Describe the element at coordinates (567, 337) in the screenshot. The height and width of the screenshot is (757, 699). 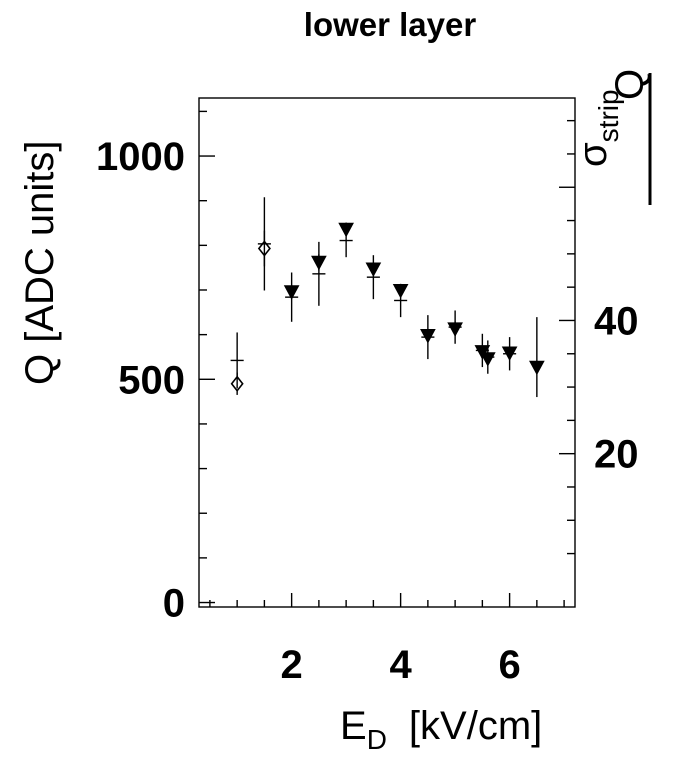
I see `y2-axis-ticks` at that location.